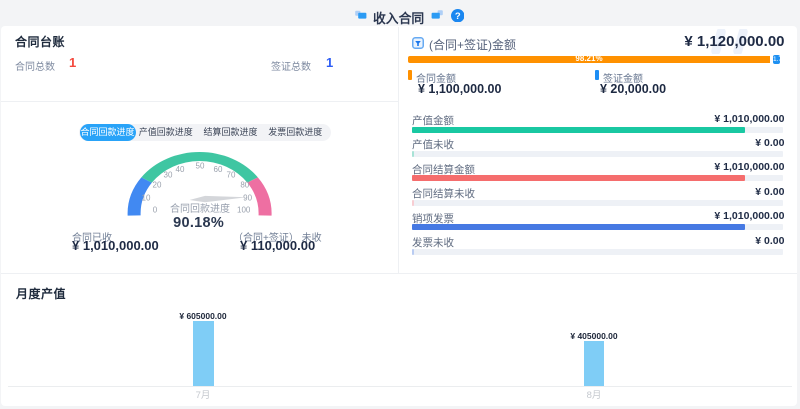 The width and height of the screenshot is (800, 409). I want to click on svg-text: 70, so click(231, 175).